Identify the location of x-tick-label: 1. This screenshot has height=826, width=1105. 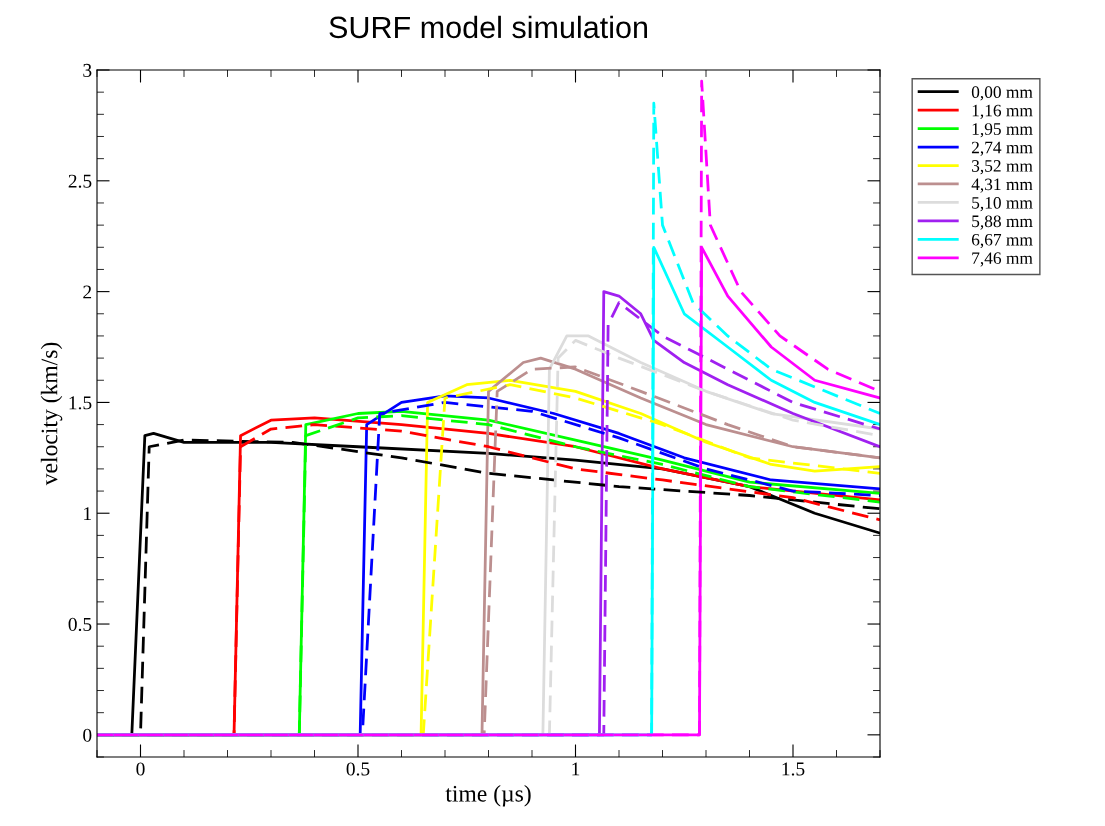
(576, 769).